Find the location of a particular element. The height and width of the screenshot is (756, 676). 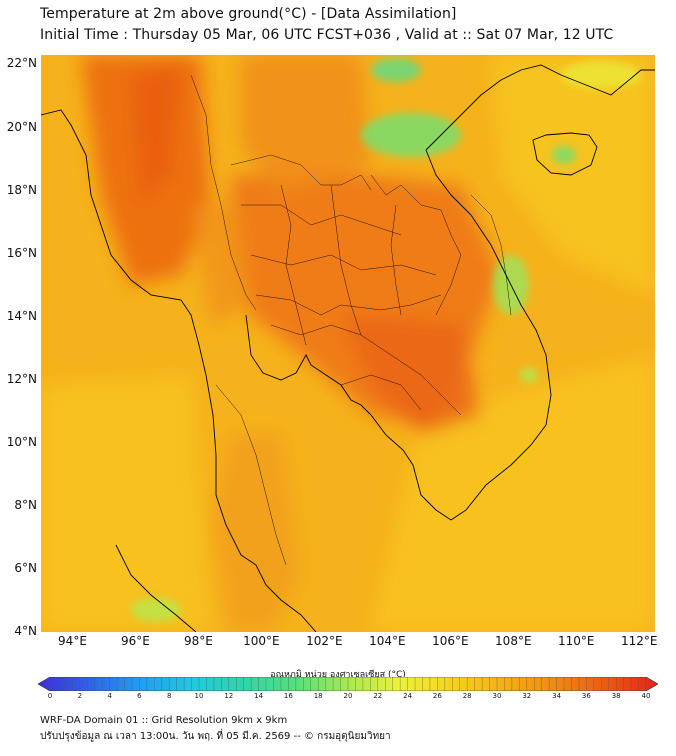

colorbar-tick-label: 32 is located at coordinates (527, 696).